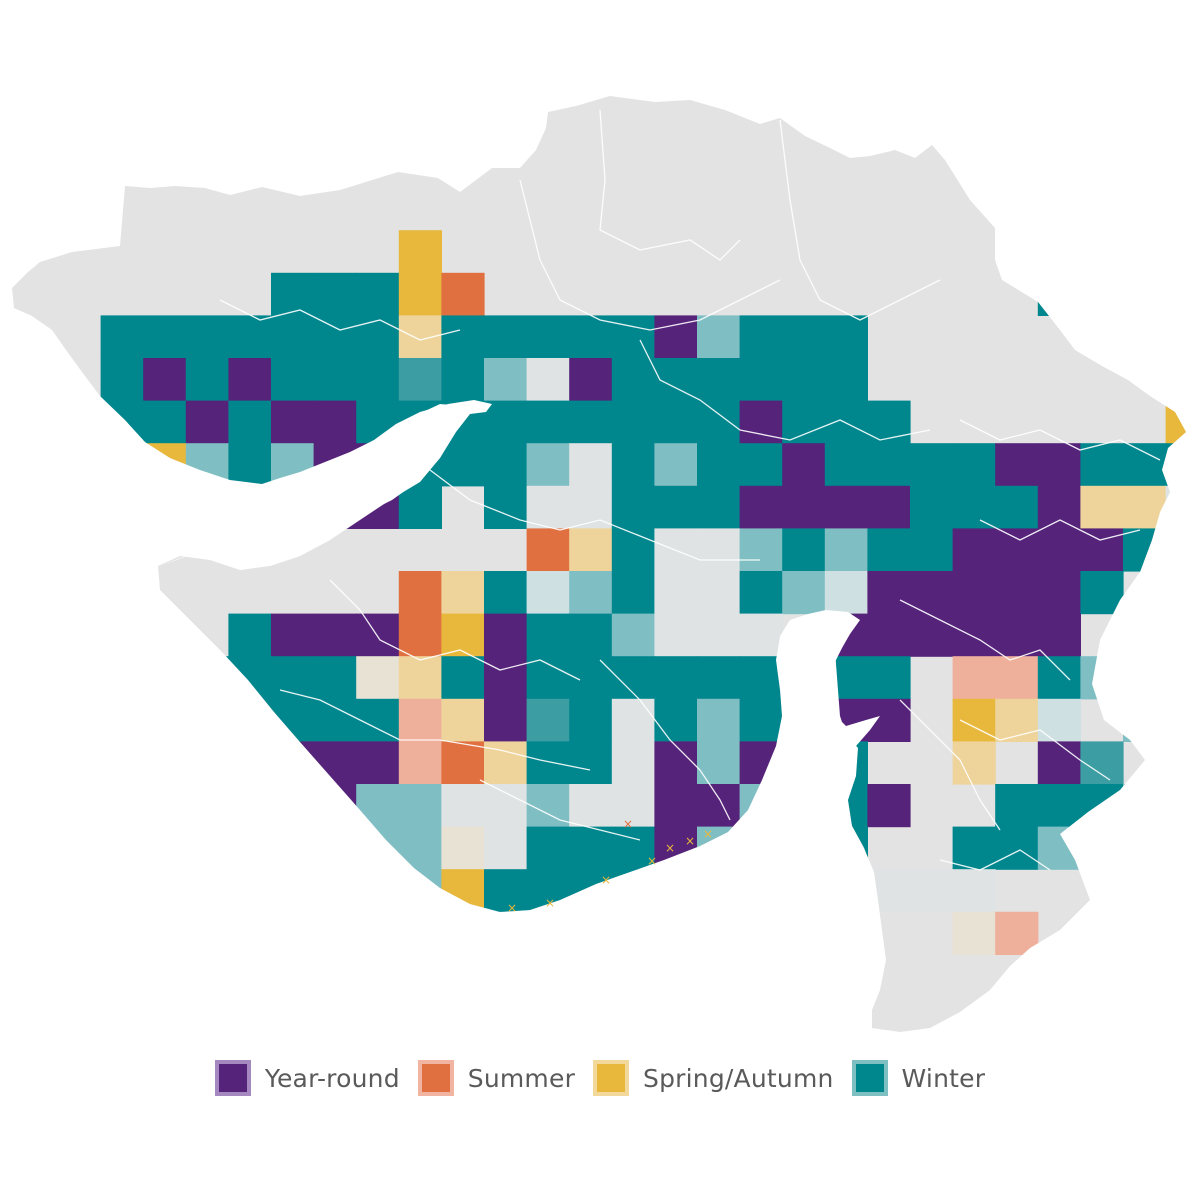 Image resolution: width=1200 pixels, height=1200 pixels. Describe the element at coordinates (600, 1078) in the screenshot. I see `legend: Year-round Summer Spring/Autumn Winter` at that location.